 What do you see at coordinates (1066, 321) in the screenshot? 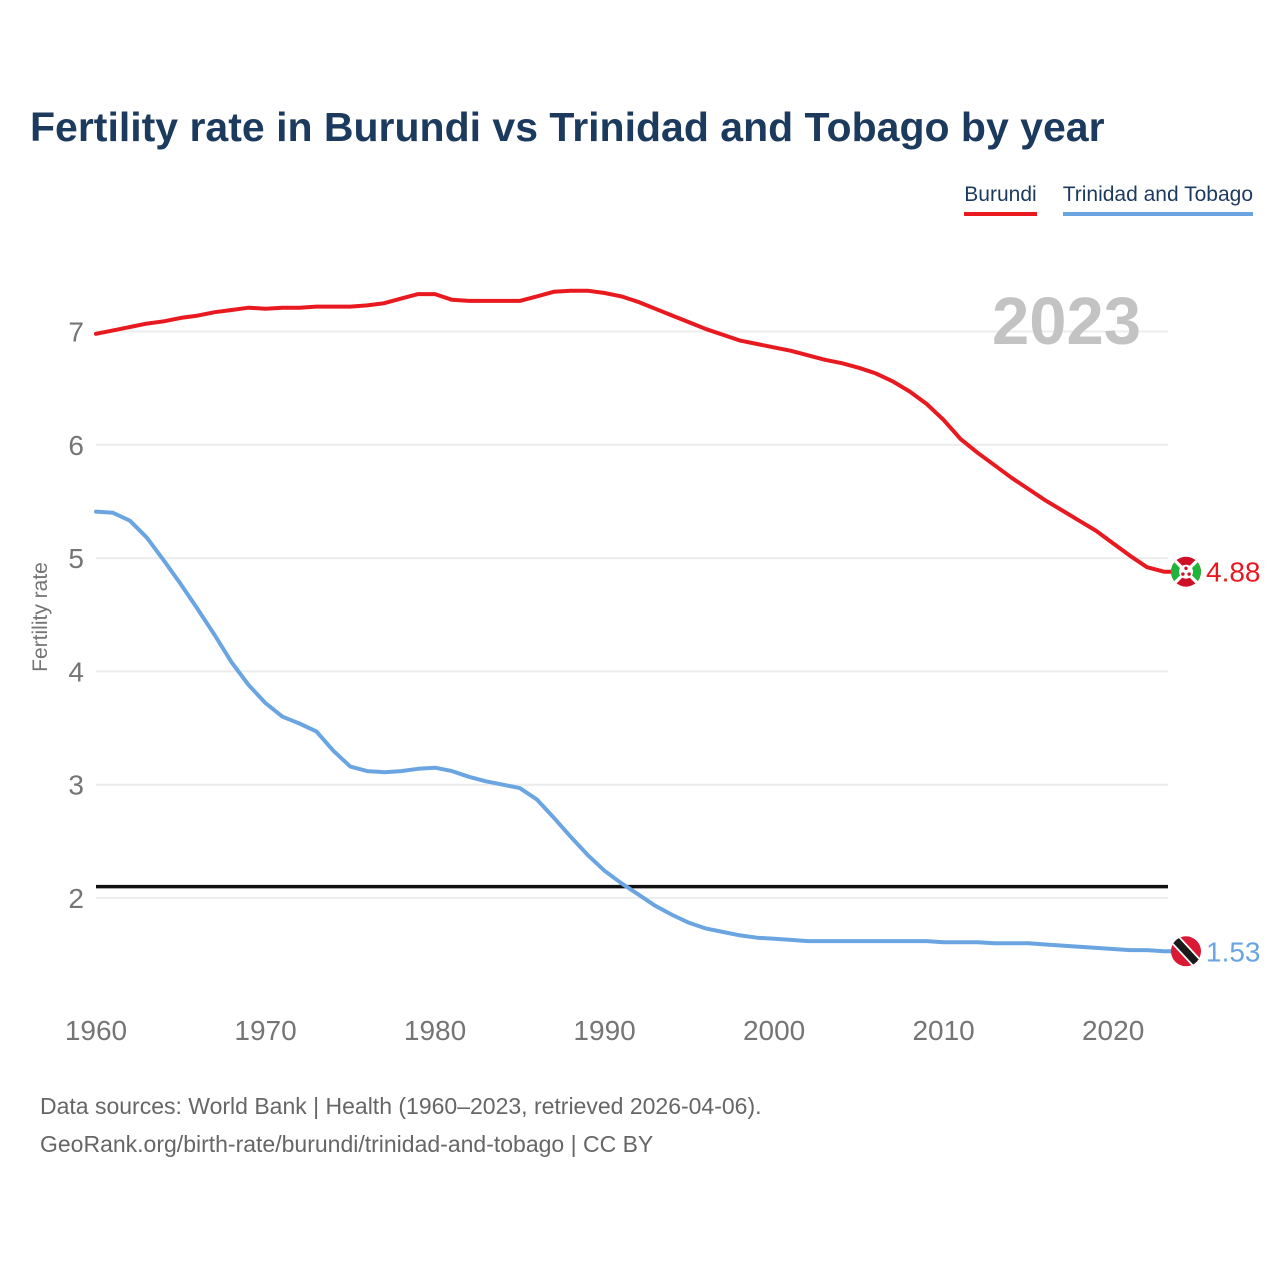
I see `watermark-year: 2023` at bounding box center [1066, 321].